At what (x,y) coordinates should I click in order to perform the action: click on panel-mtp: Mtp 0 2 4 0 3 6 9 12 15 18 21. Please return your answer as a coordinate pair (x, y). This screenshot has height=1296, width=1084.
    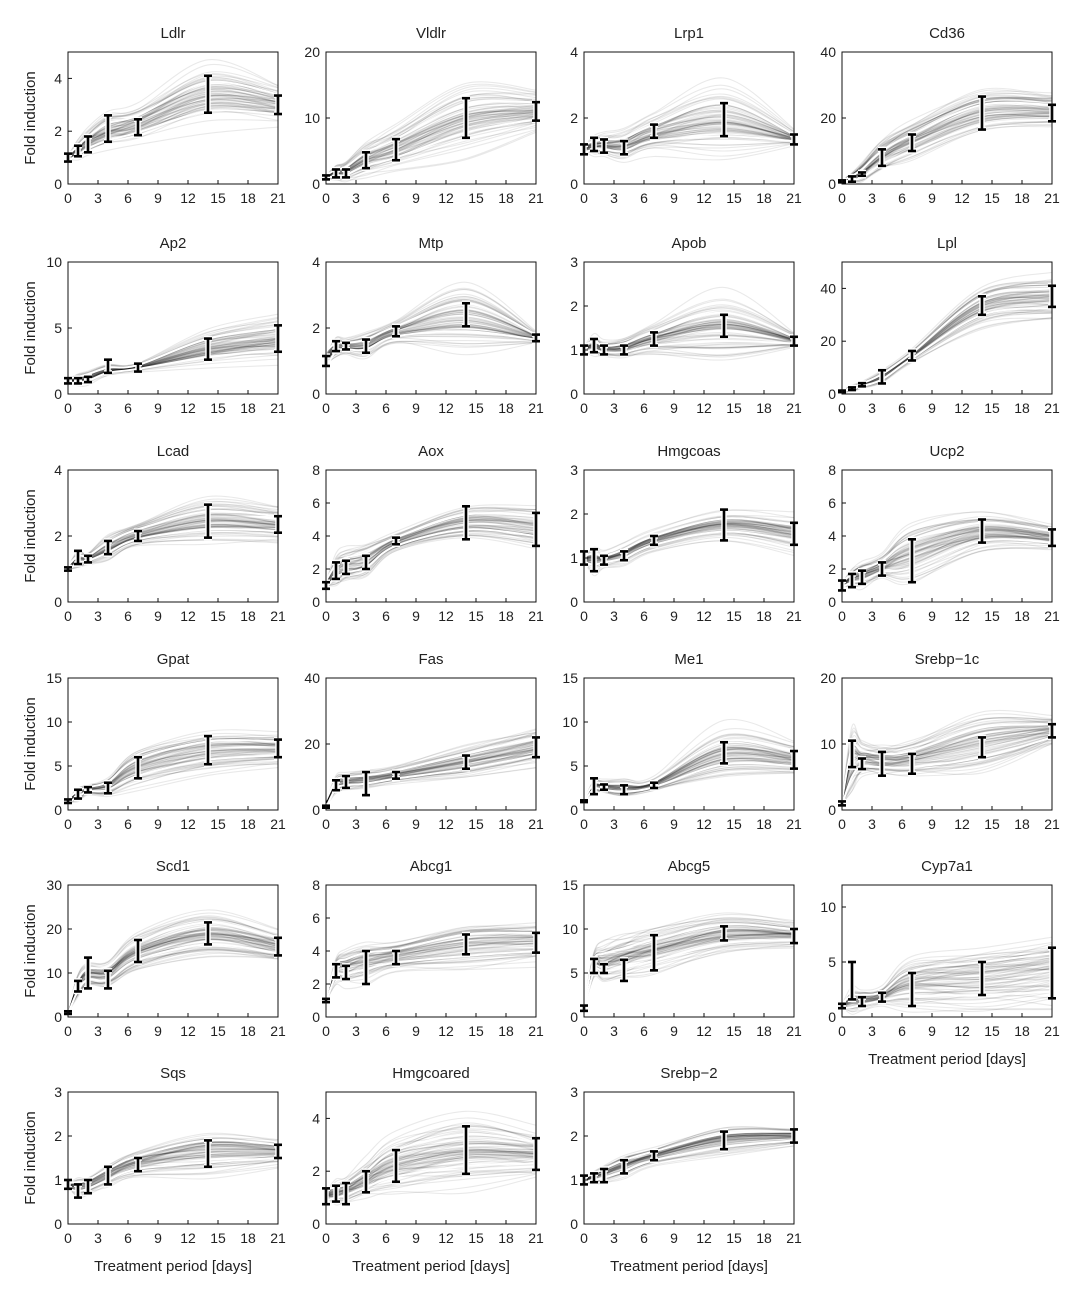
    Looking at the image, I should click on (428, 325).